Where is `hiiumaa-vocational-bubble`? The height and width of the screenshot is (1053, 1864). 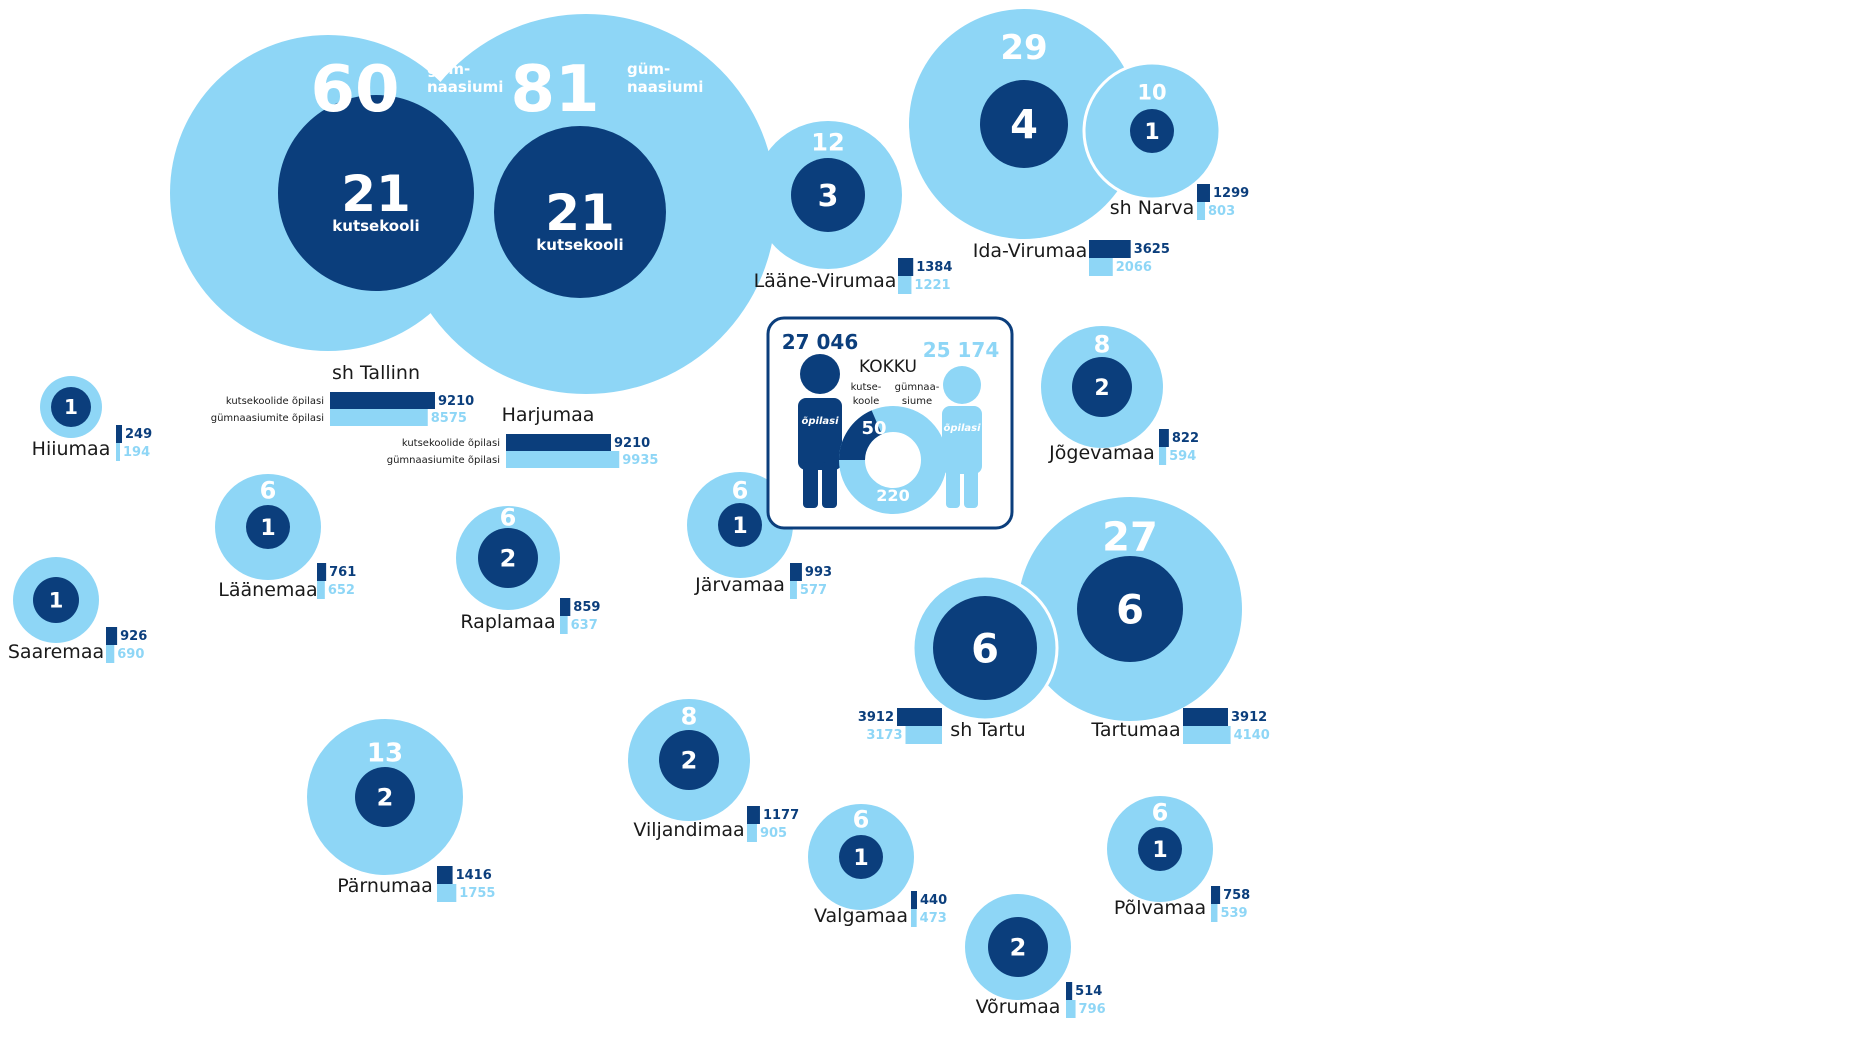
hiiumaa-vocational-bubble is located at coordinates (71, 407).